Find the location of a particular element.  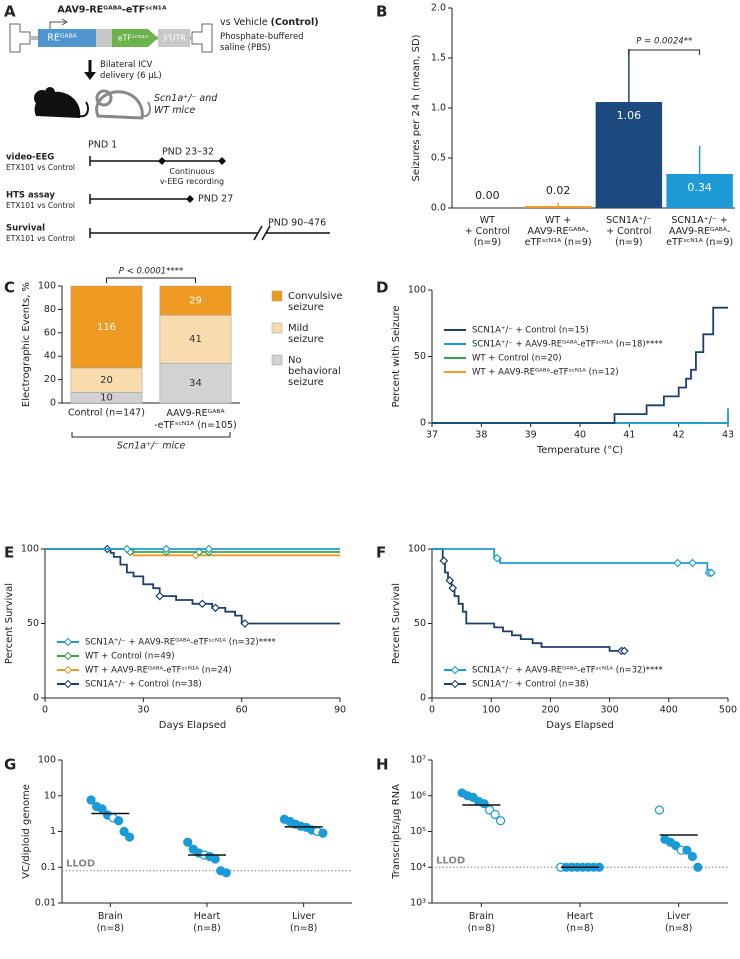

x-tick-label: 100 is located at coordinates (491, 710).